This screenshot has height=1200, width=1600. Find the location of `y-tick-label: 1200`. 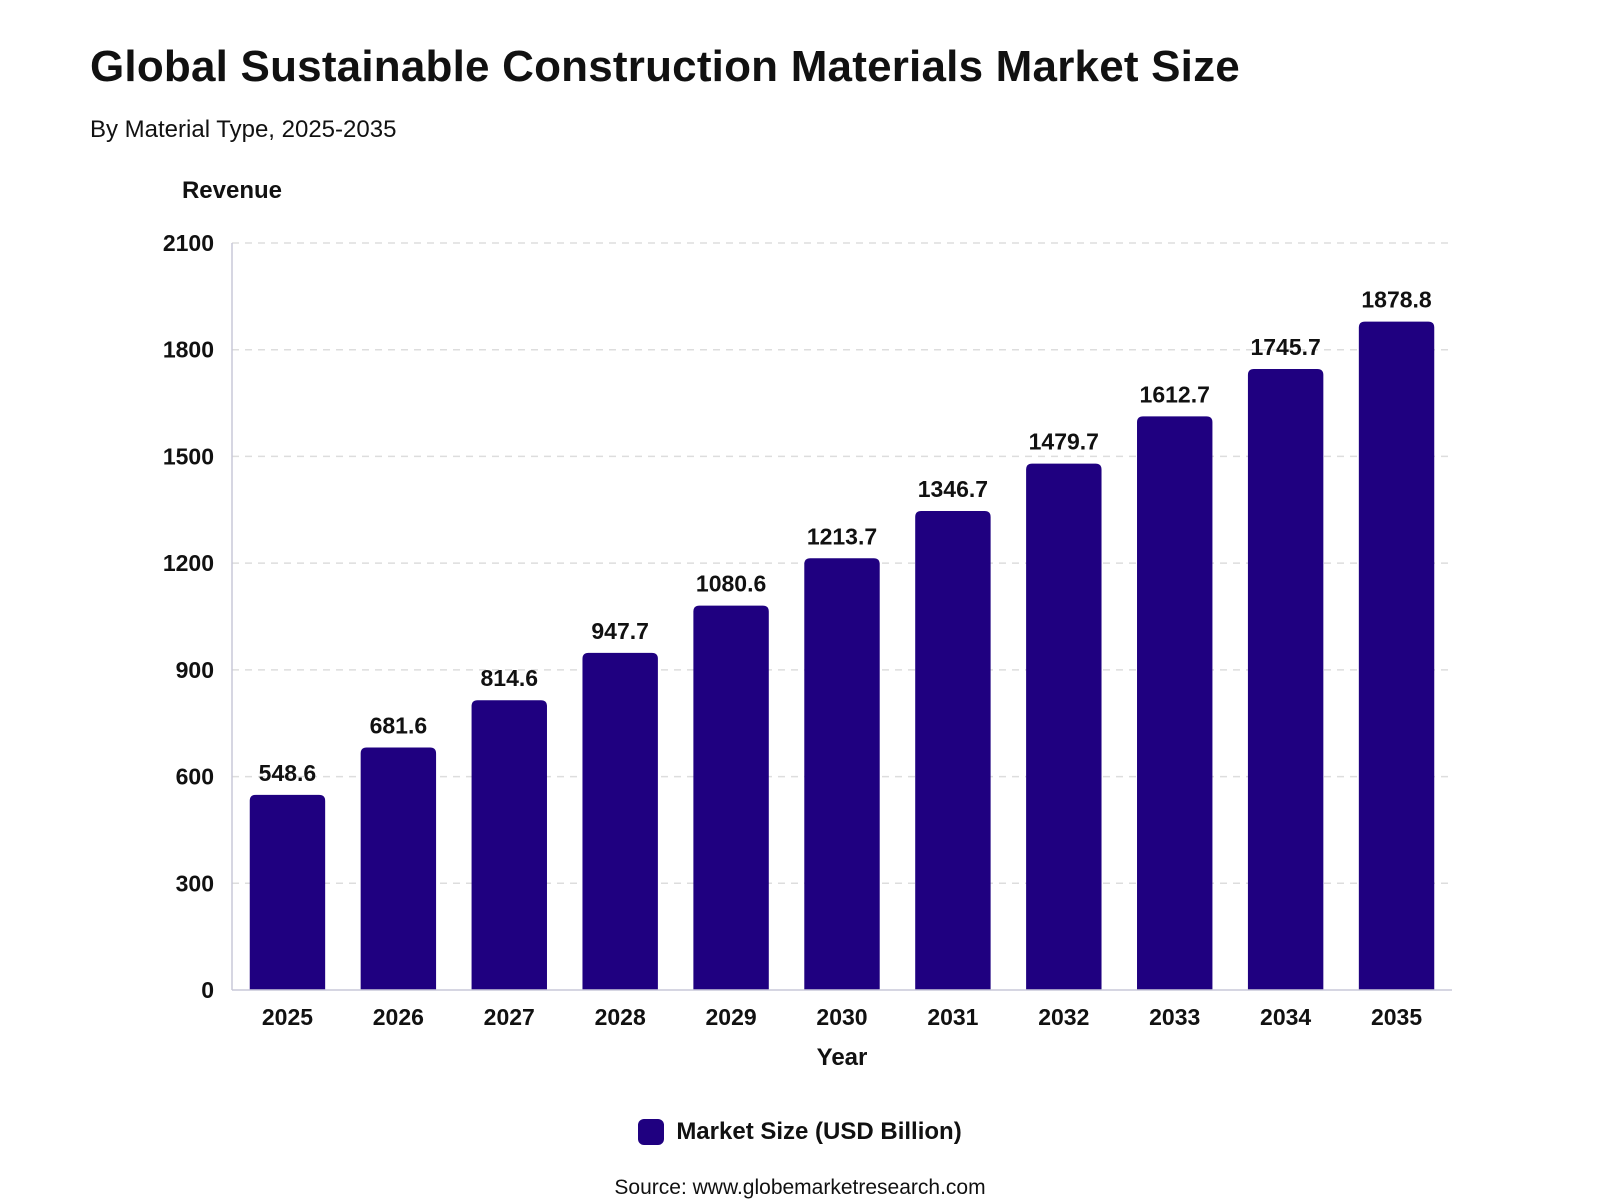

y-tick-label: 1200 is located at coordinates (188, 563).